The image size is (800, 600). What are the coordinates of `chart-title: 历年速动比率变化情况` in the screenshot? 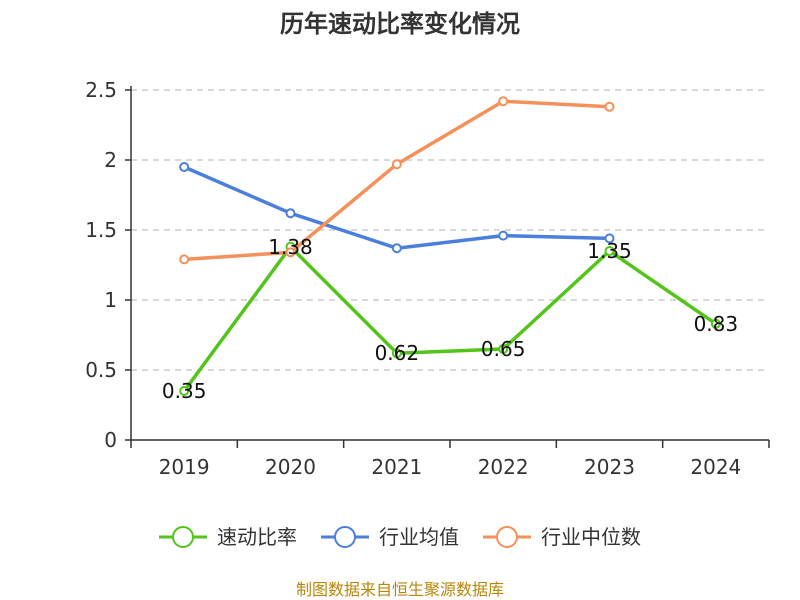 It's located at (400, 24).